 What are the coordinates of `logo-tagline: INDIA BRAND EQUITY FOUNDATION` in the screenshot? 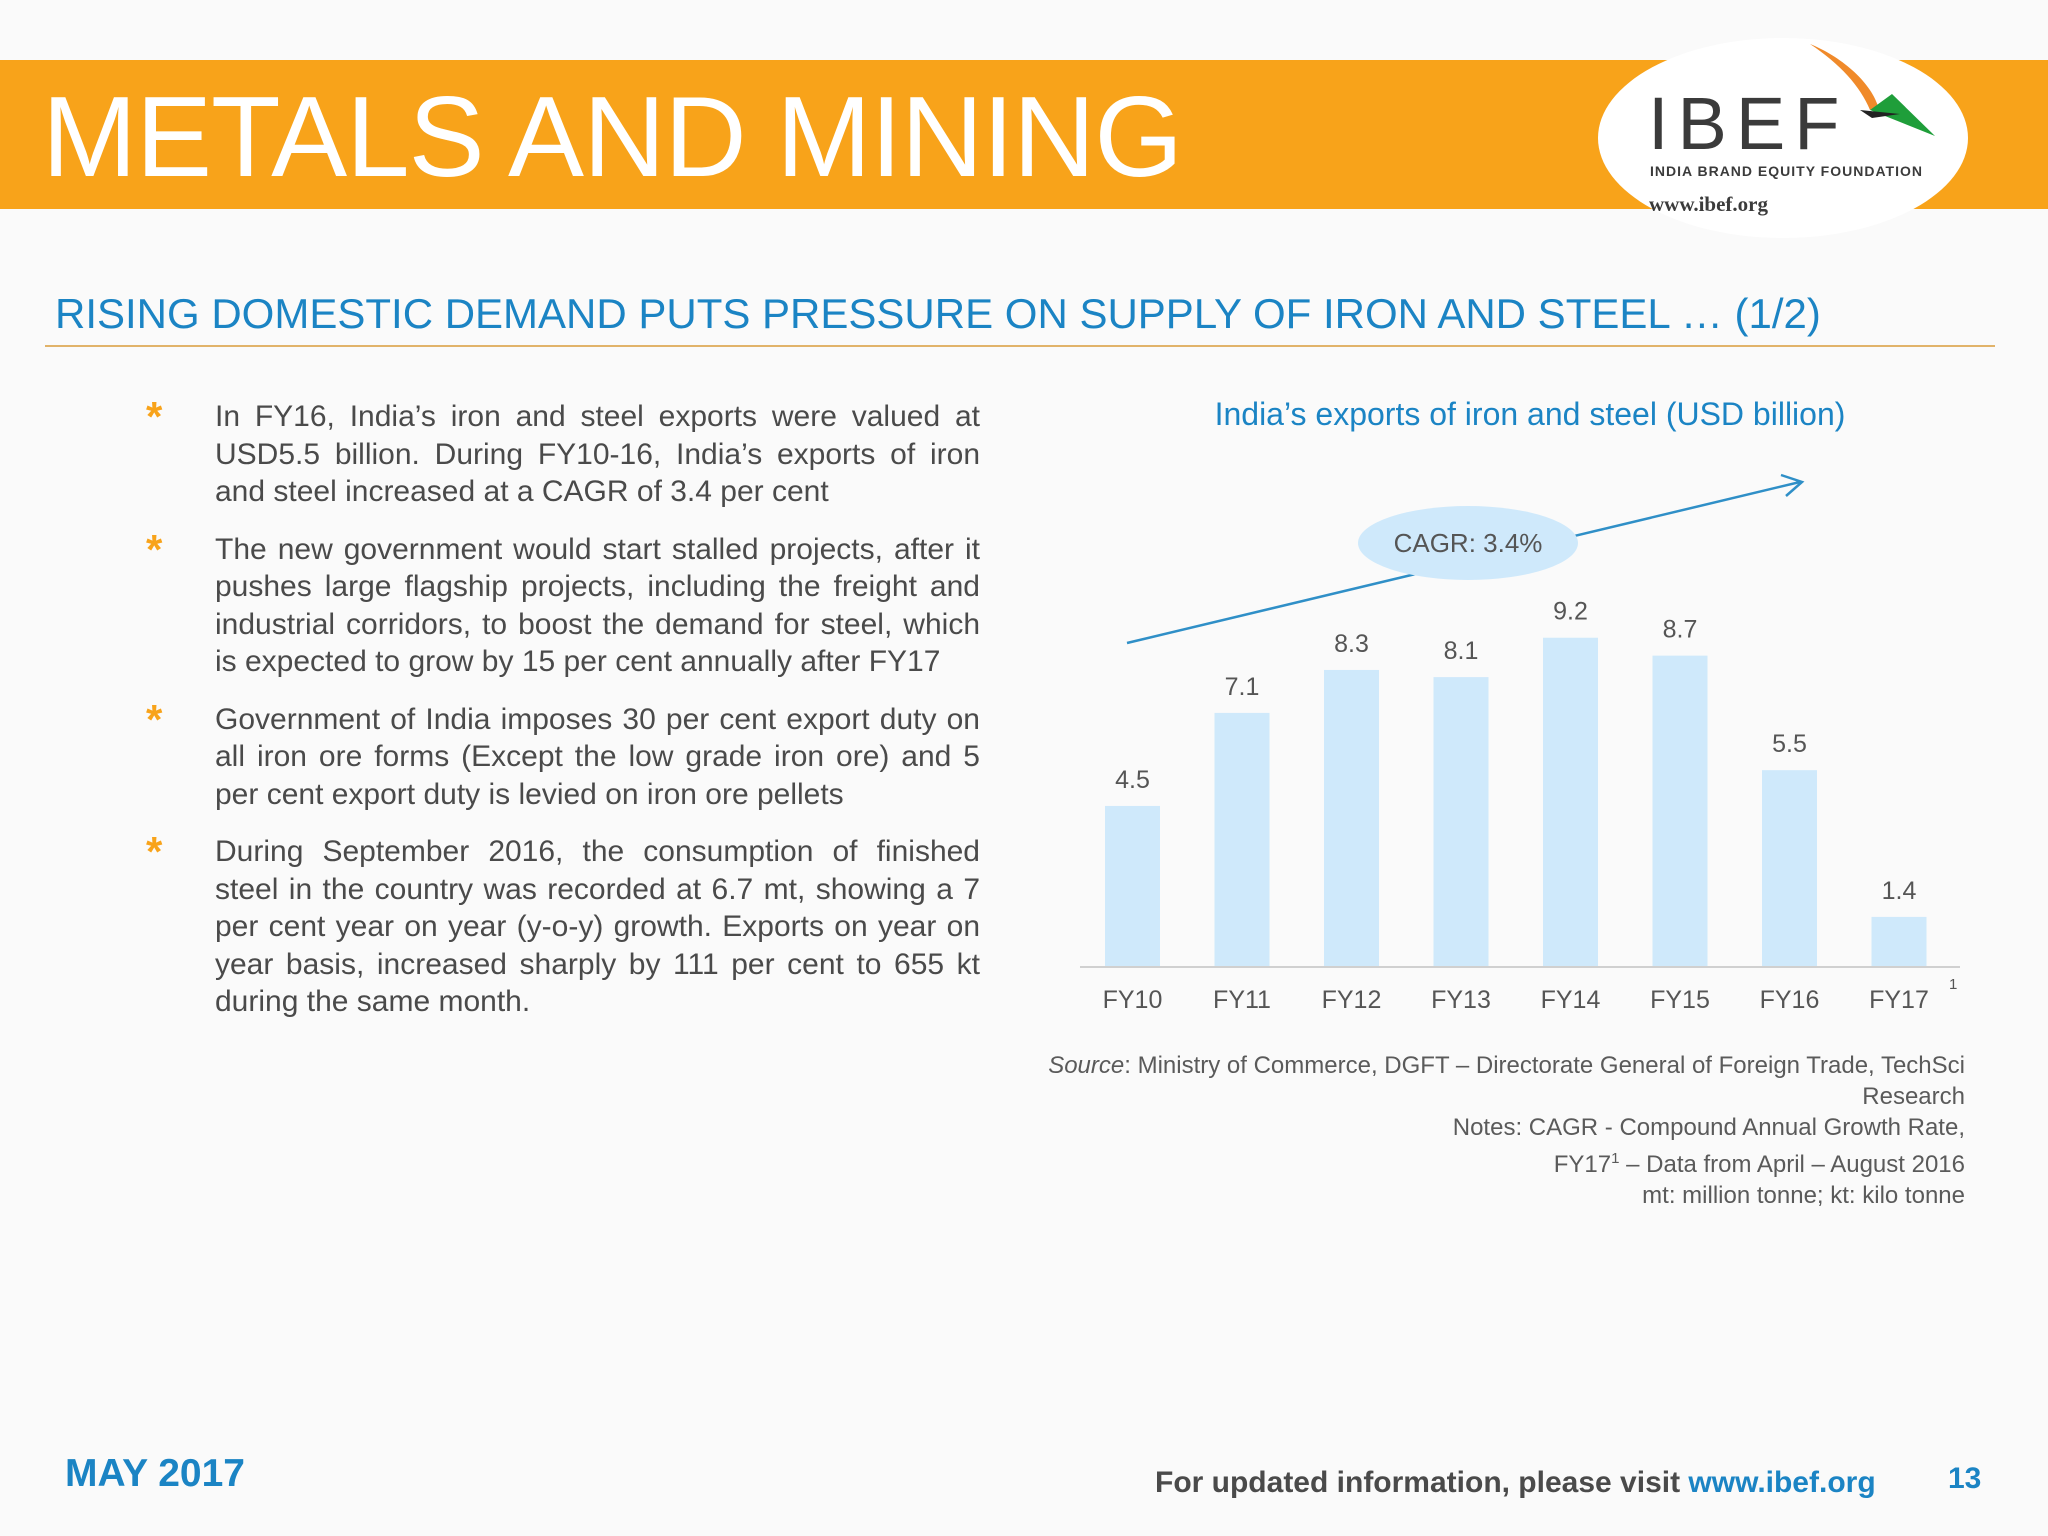 It's located at (1786, 171).